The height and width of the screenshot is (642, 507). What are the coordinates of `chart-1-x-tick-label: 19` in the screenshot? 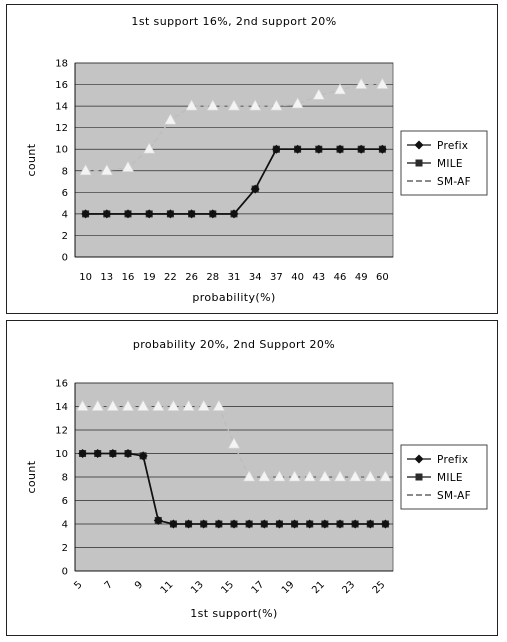 It's located at (149, 277).